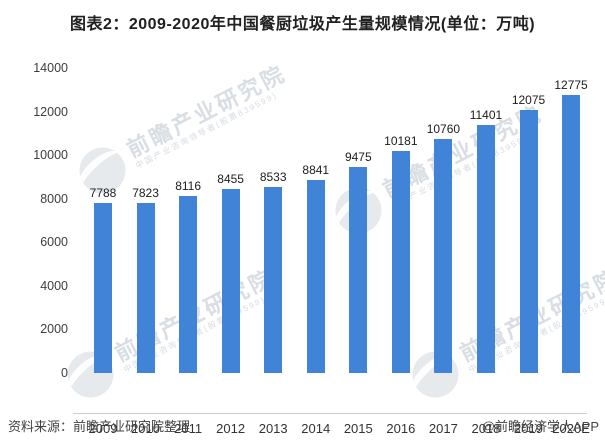 This screenshot has width=605, height=447. What do you see at coordinates (103, 428) in the screenshot?
I see `x-tick-label: 2009` at bounding box center [103, 428].